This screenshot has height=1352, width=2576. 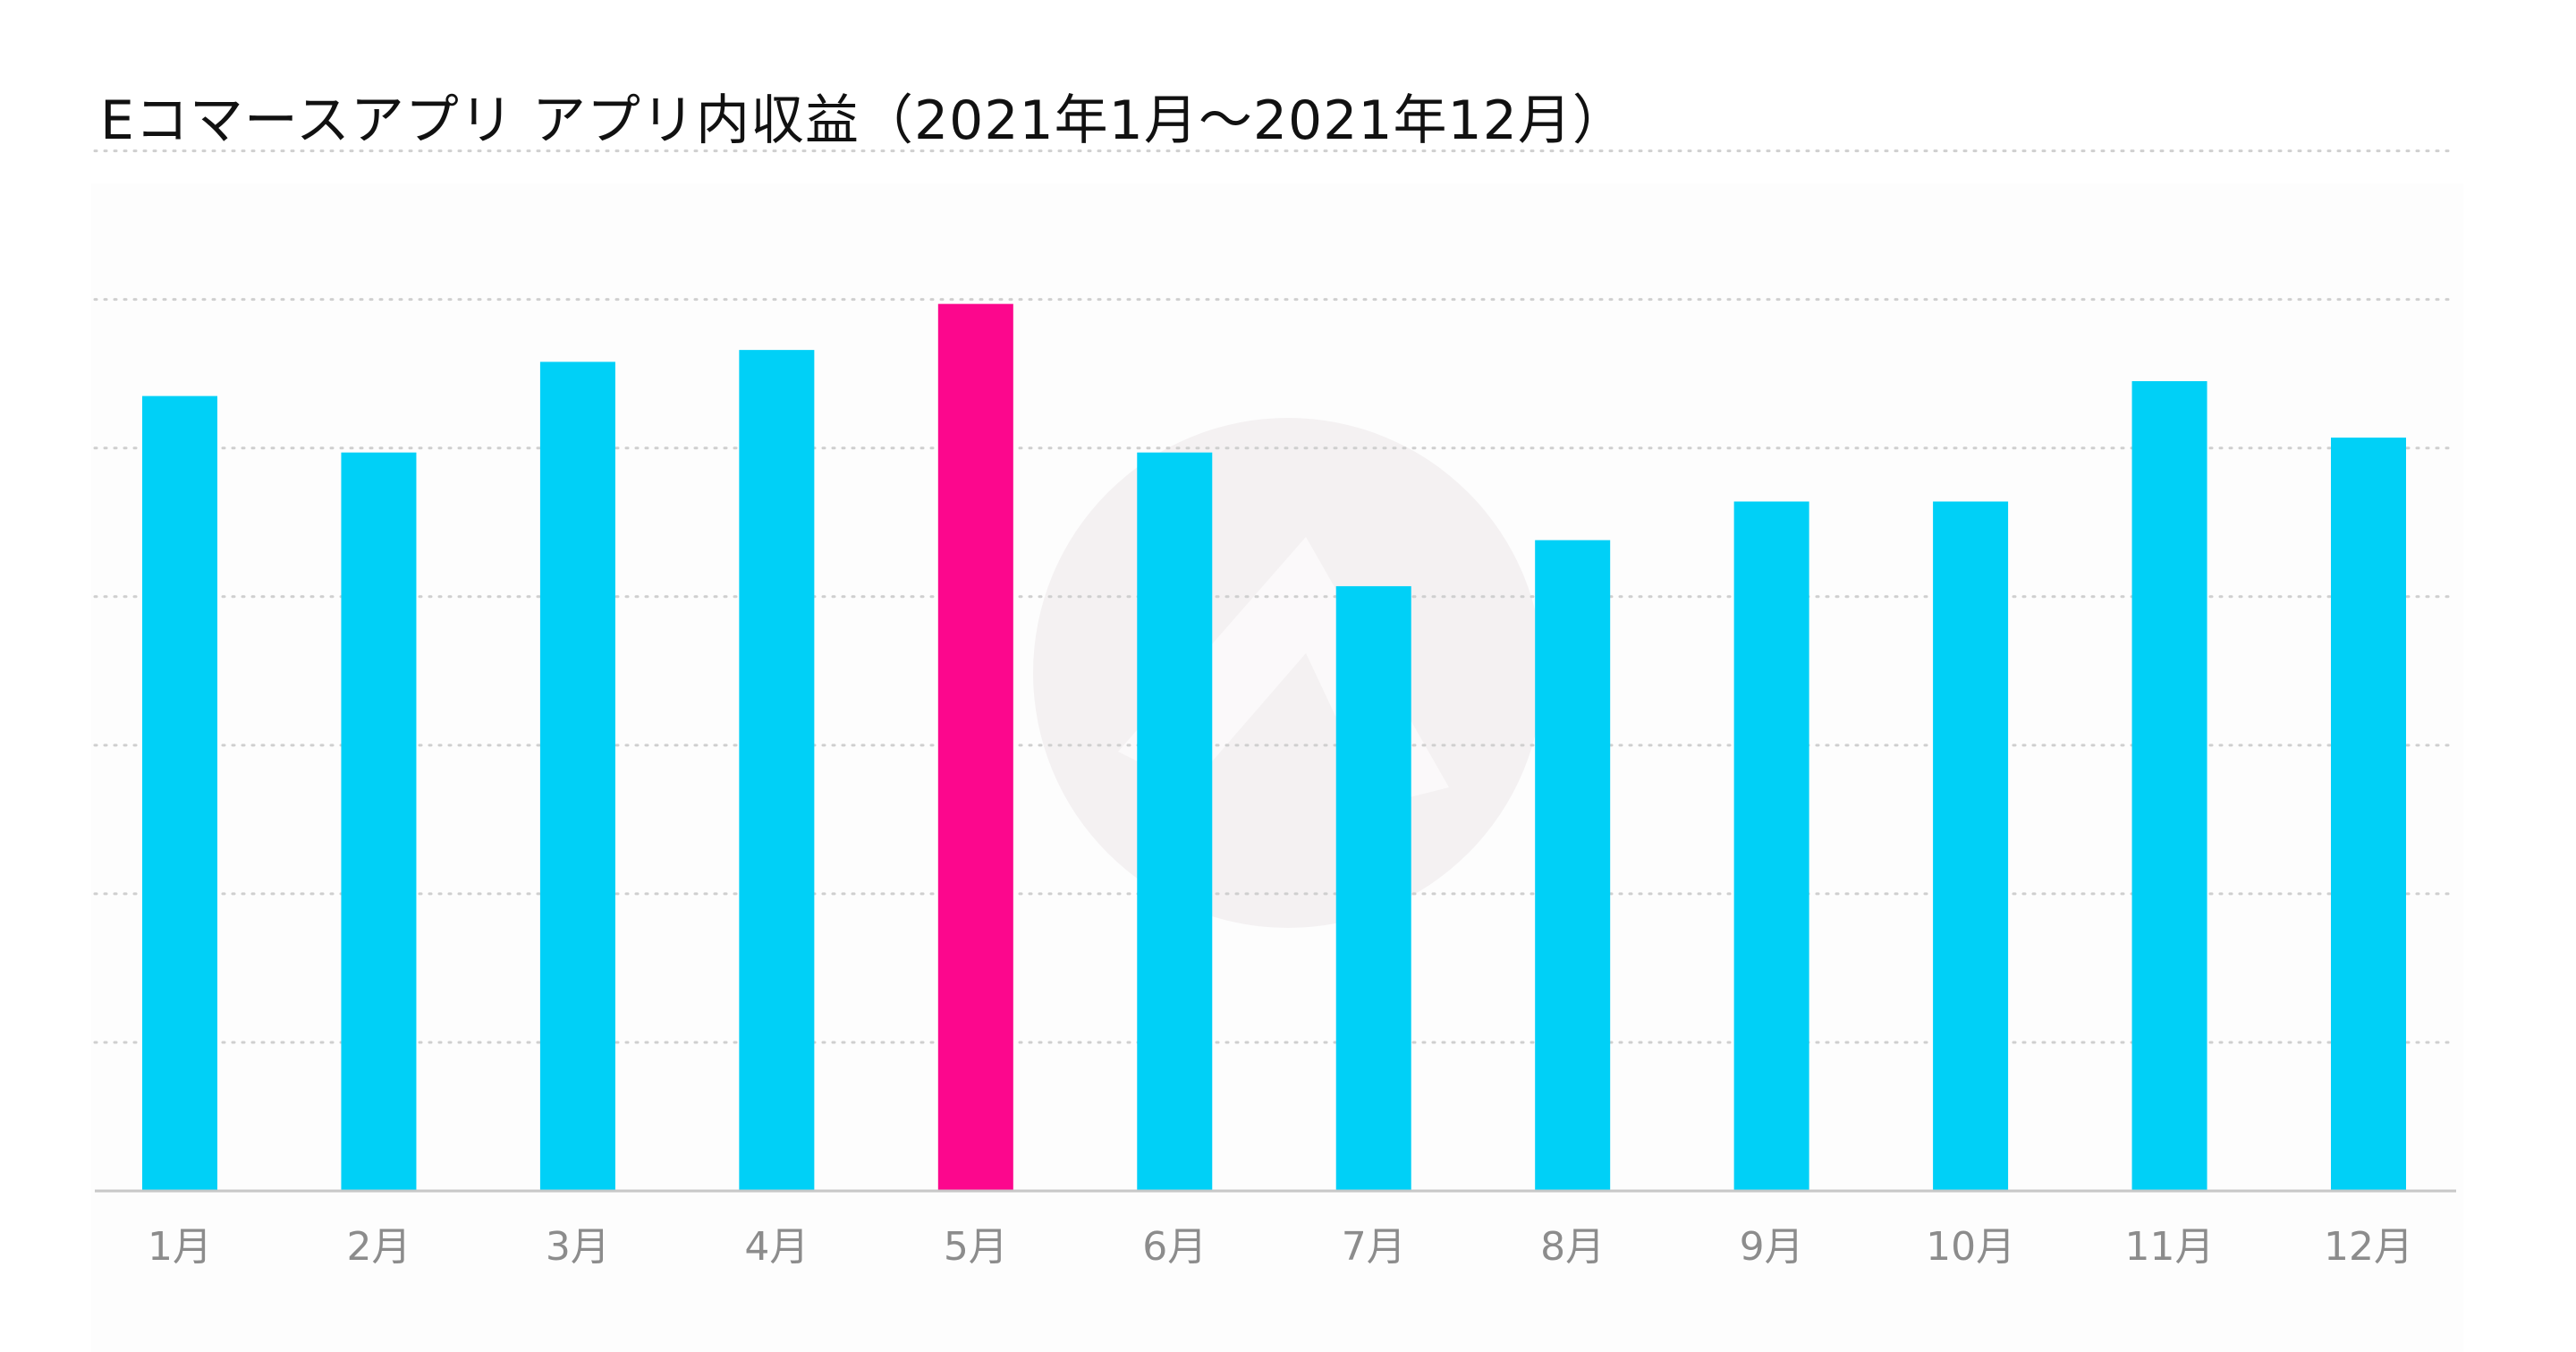 What do you see at coordinates (1288, 673) in the screenshot?
I see `watermark-logo` at bounding box center [1288, 673].